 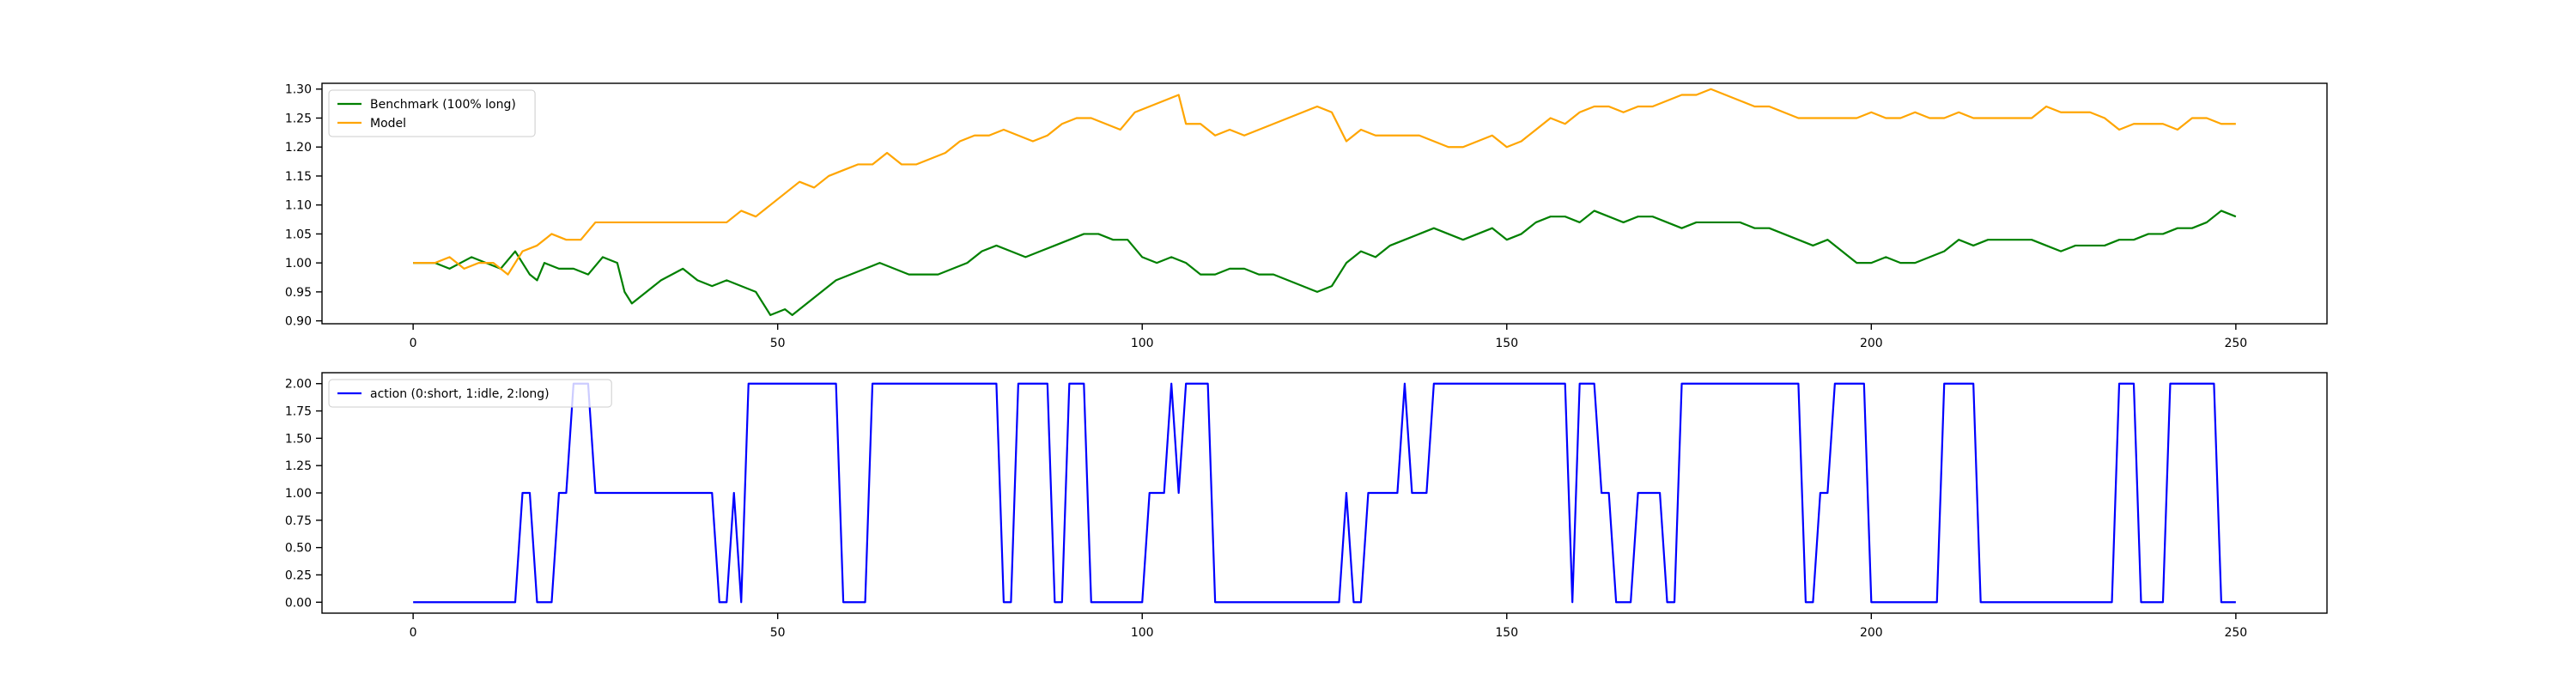 What do you see at coordinates (298, 148) in the screenshot?
I see `y-tick-label: 1.20` at bounding box center [298, 148].